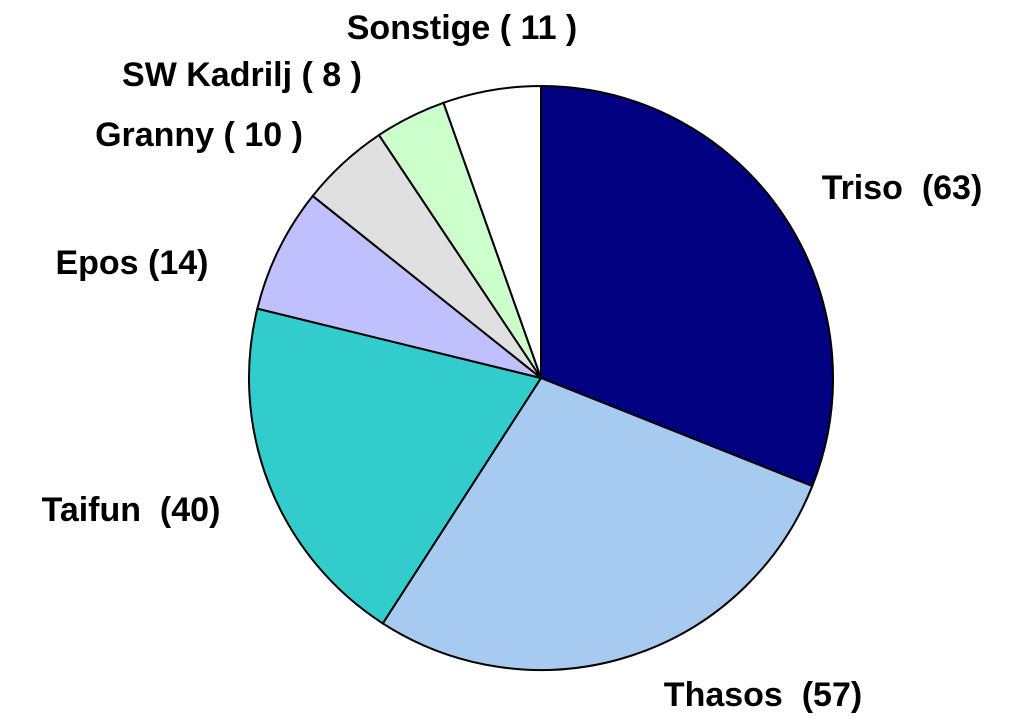 The width and height of the screenshot is (1012, 722). What do you see at coordinates (199, 135) in the screenshot?
I see `slice-label: Granny ( 10 )` at bounding box center [199, 135].